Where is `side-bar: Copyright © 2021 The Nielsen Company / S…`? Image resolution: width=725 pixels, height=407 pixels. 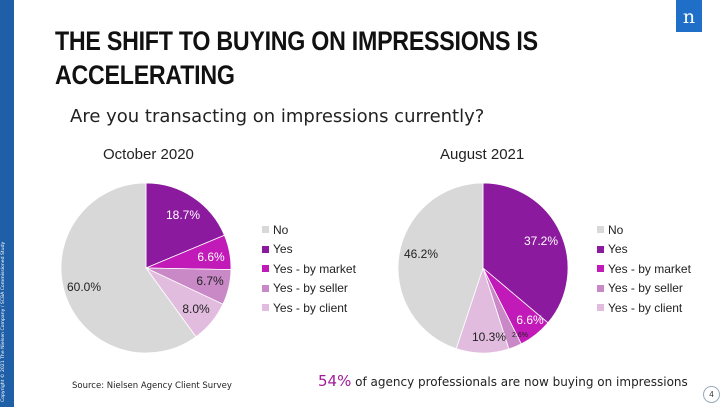
side-bar: Copyright © 2021 The Nielsen Company / S… is located at coordinates (7, 203).